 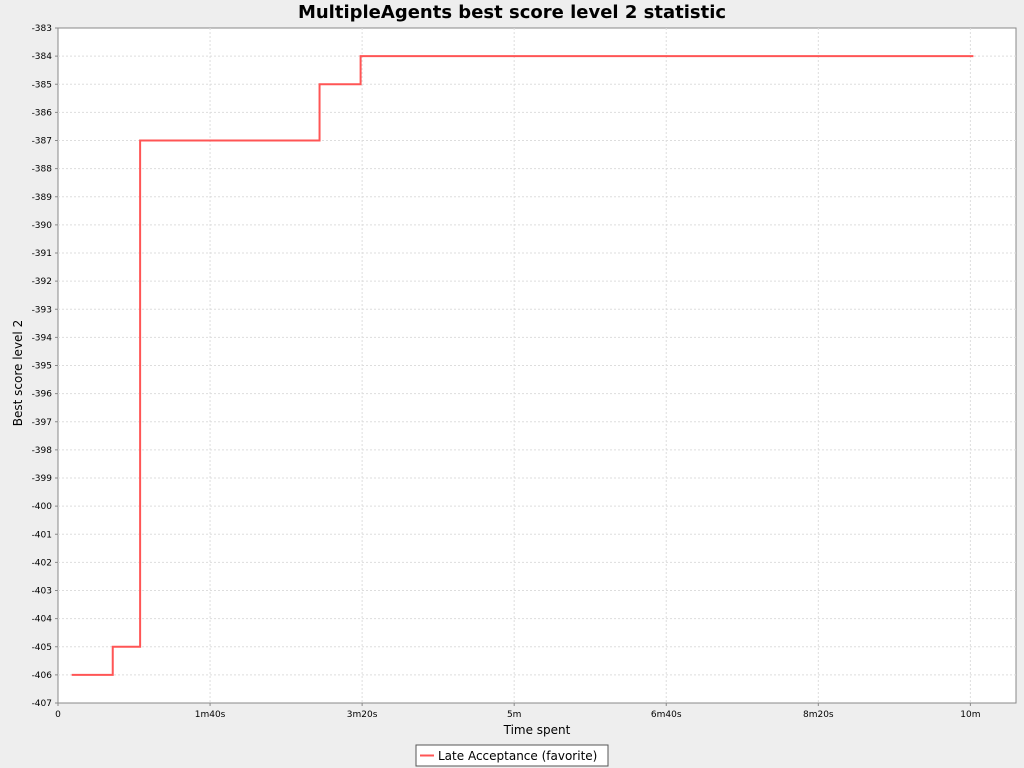 What do you see at coordinates (42, 85) in the screenshot?
I see `y-tick-label: -385` at bounding box center [42, 85].